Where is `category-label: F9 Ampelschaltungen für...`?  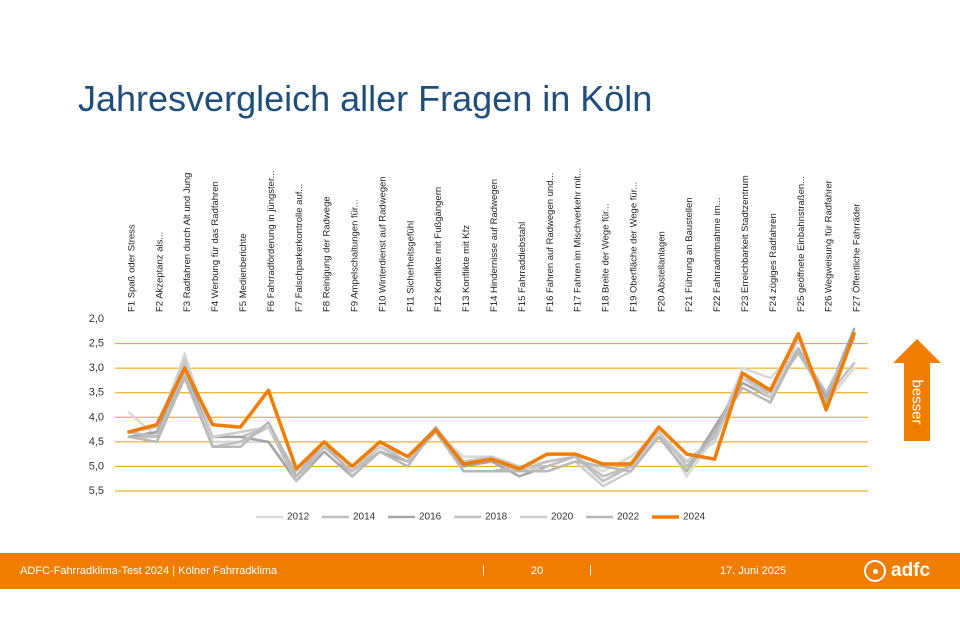
category-label: F9 Ampelschaltungen für... is located at coordinates (355, 256).